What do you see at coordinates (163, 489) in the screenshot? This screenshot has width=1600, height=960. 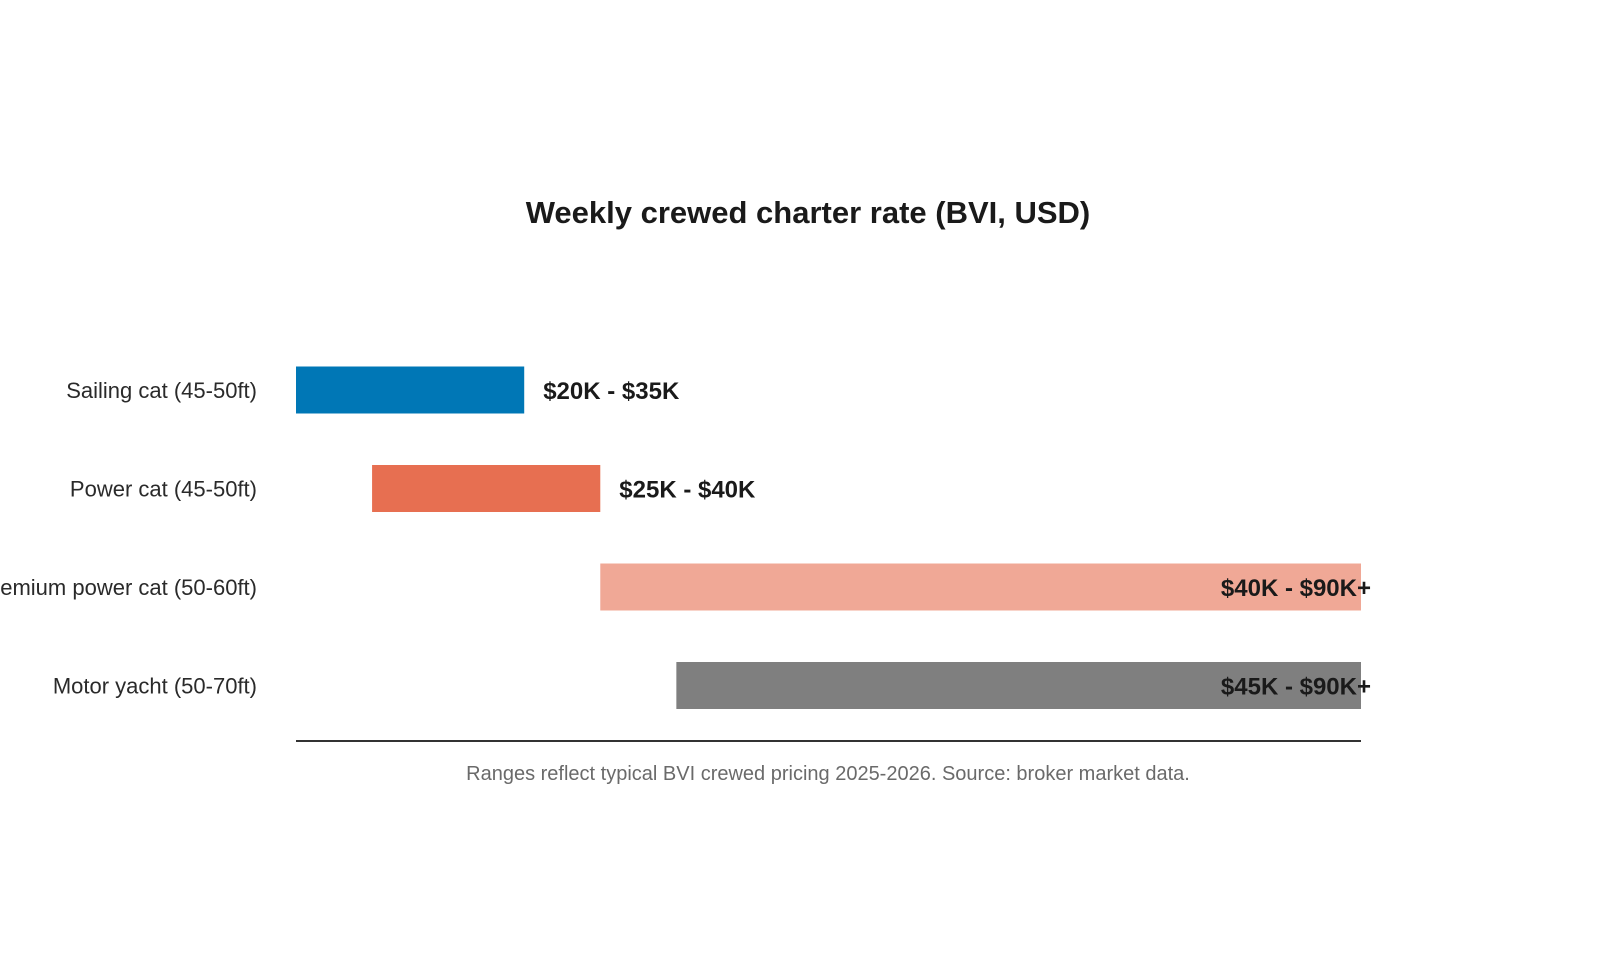 I see `category-label: Power cat (45-50ft)` at bounding box center [163, 489].